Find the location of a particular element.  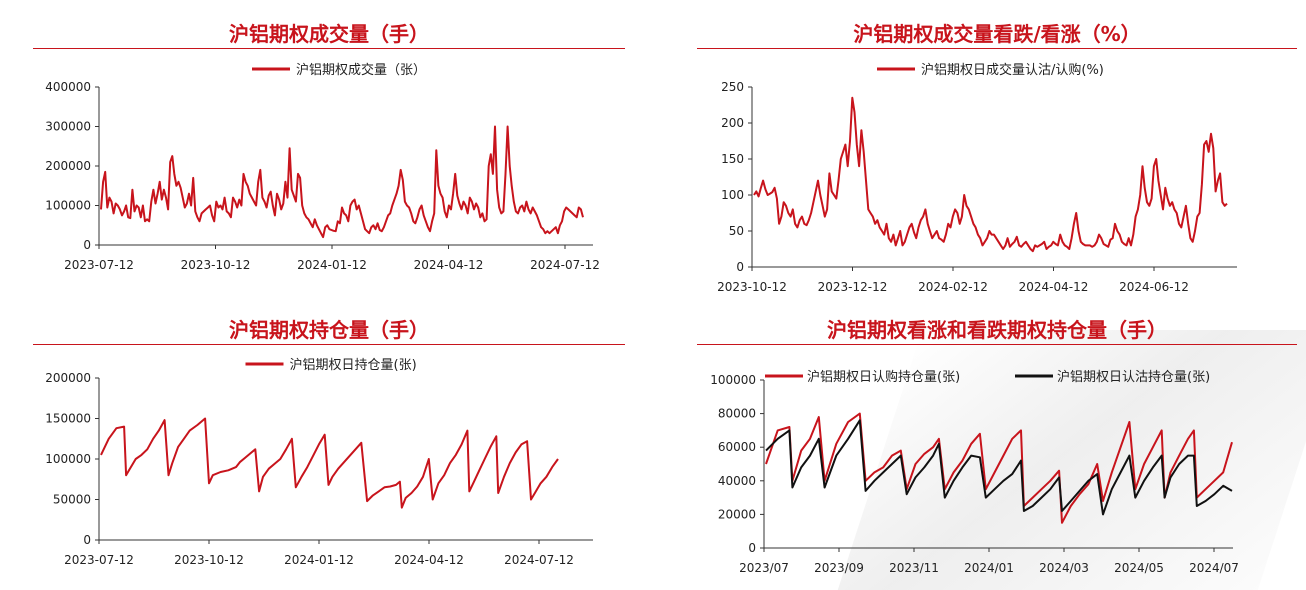

x-tick-label: 2023-12-12 is located at coordinates (853, 287).